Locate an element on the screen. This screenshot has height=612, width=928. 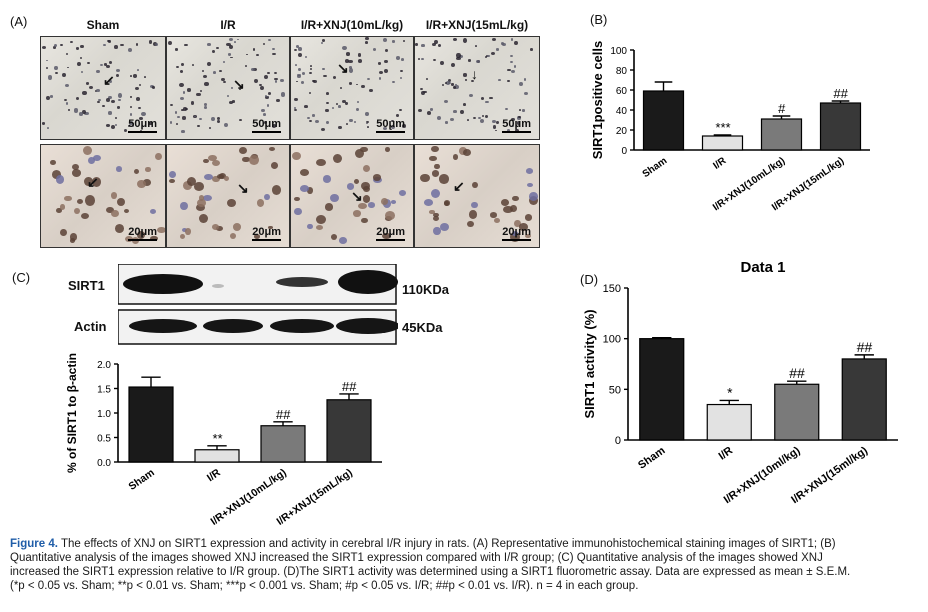
category-label: I/R is located at coordinates (719, 163).